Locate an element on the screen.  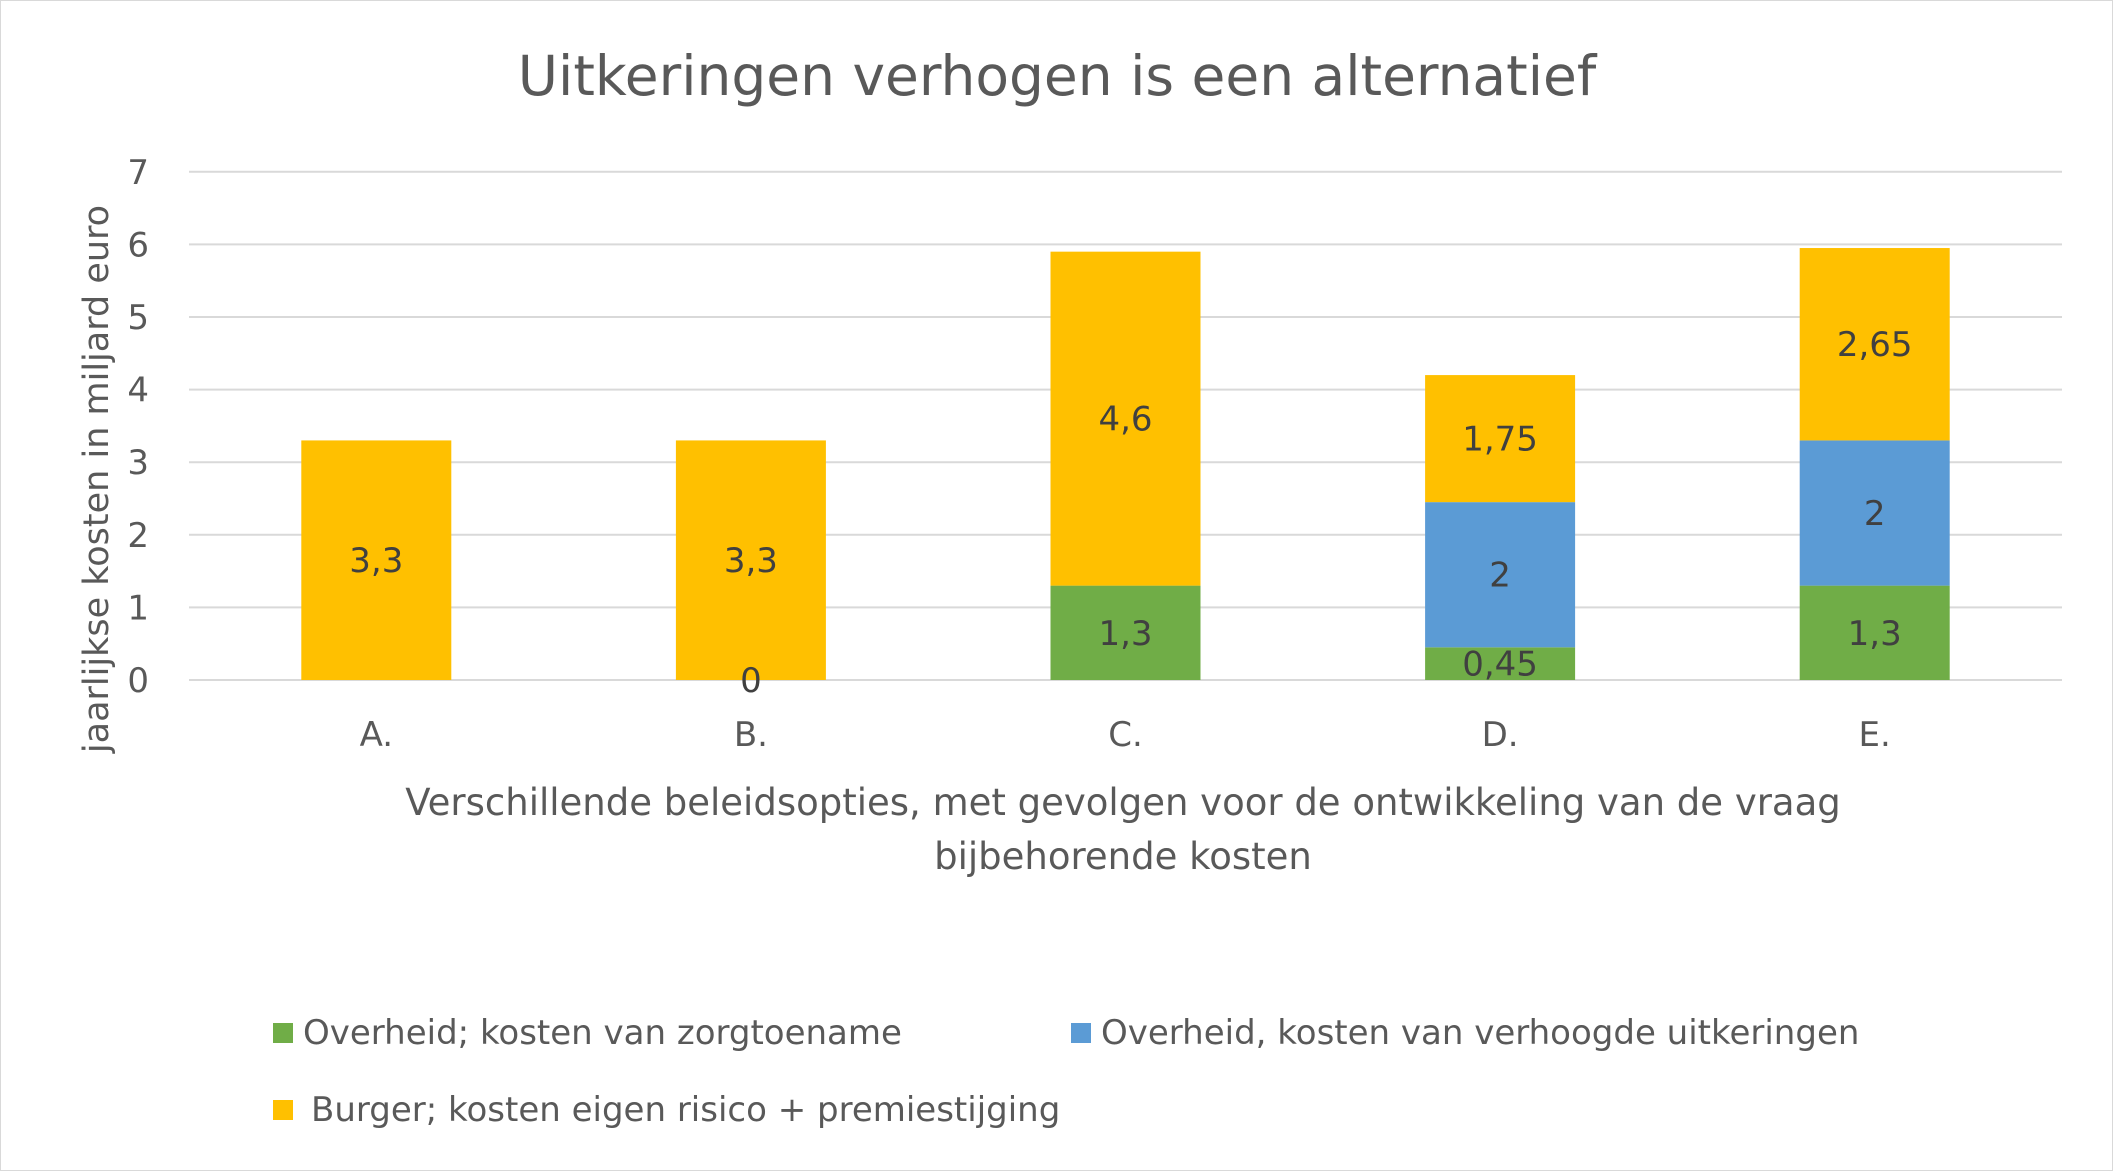
legend-swatch-blue is located at coordinates (1081, 1033).